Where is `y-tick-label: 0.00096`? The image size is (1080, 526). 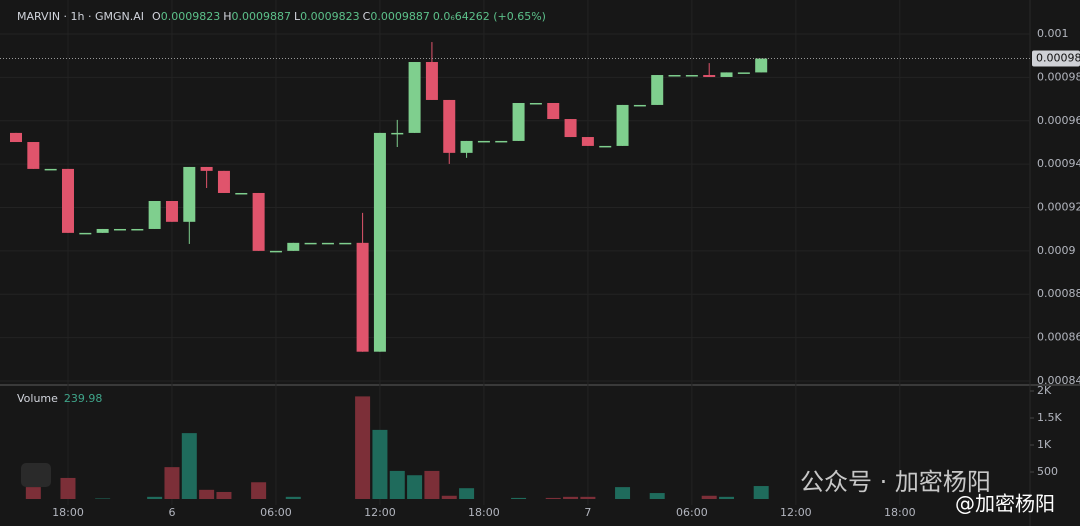
y-tick-label: 0.00096 is located at coordinates (1058, 120).